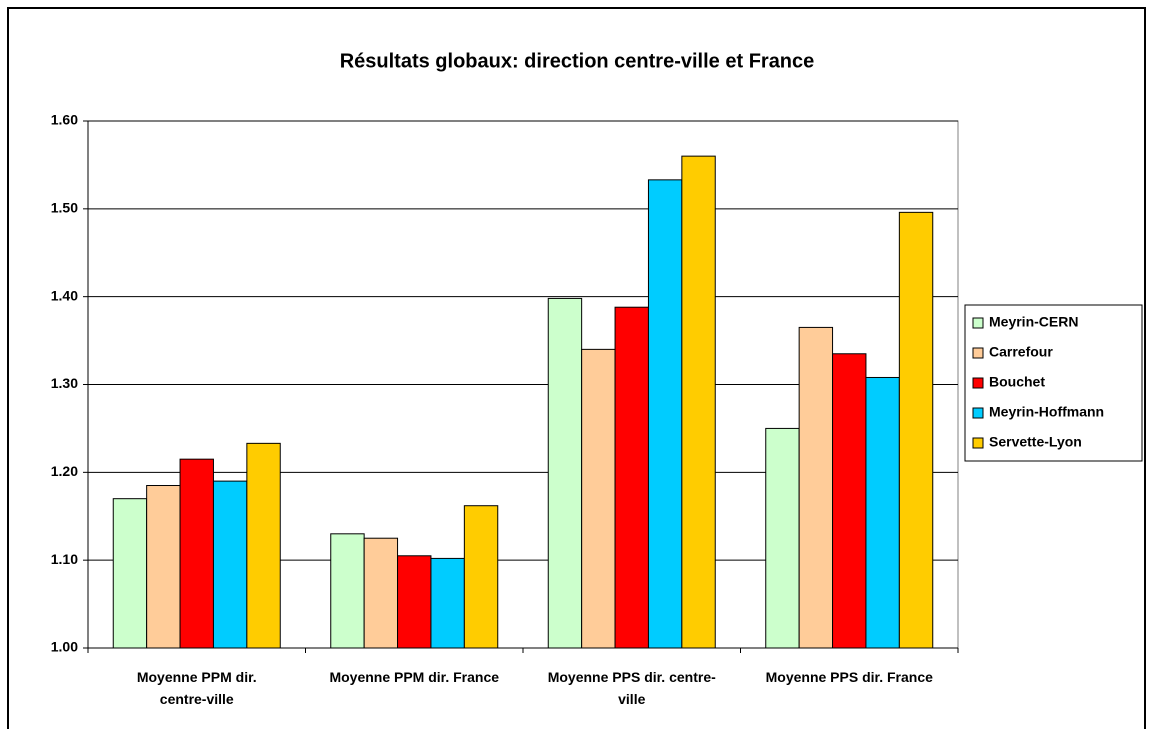 The image size is (1153, 729). Describe the element at coordinates (1046, 412) in the screenshot. I see `legend-label: Meyrin-Hoffmann` at that location.